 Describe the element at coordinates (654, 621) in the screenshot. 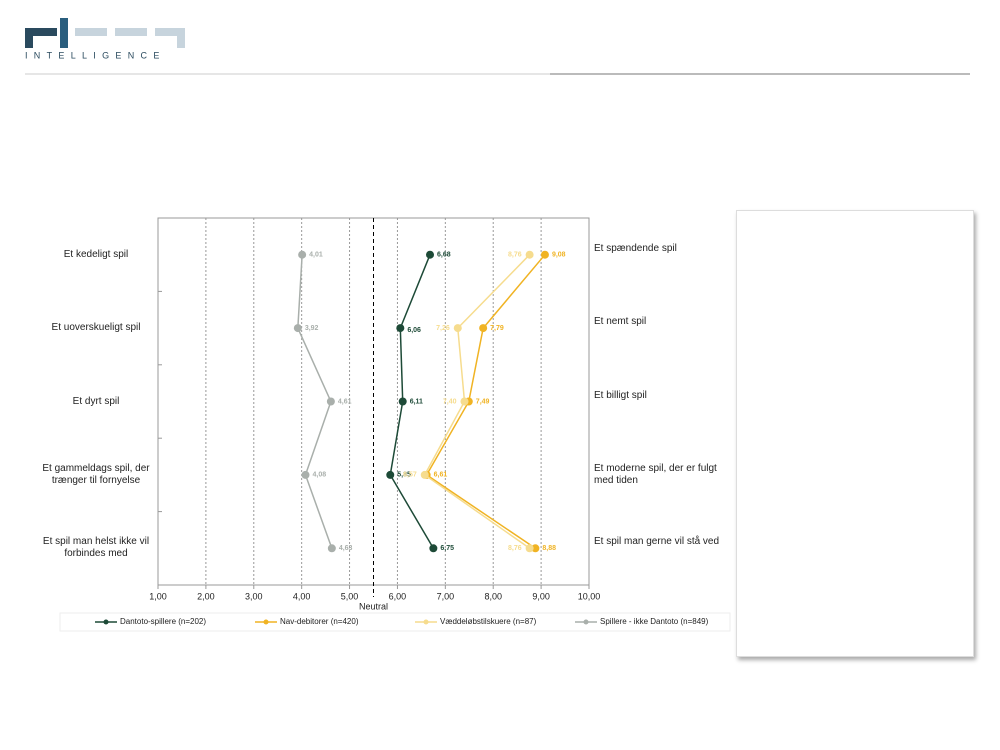

I see `legend-label: Spillere - ikke Dantoto (n=849)` at that location.